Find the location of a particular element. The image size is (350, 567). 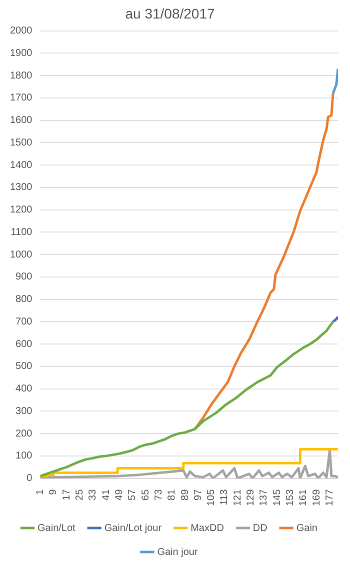

x-tick-label: 145 is located at coordinates (277, 497).